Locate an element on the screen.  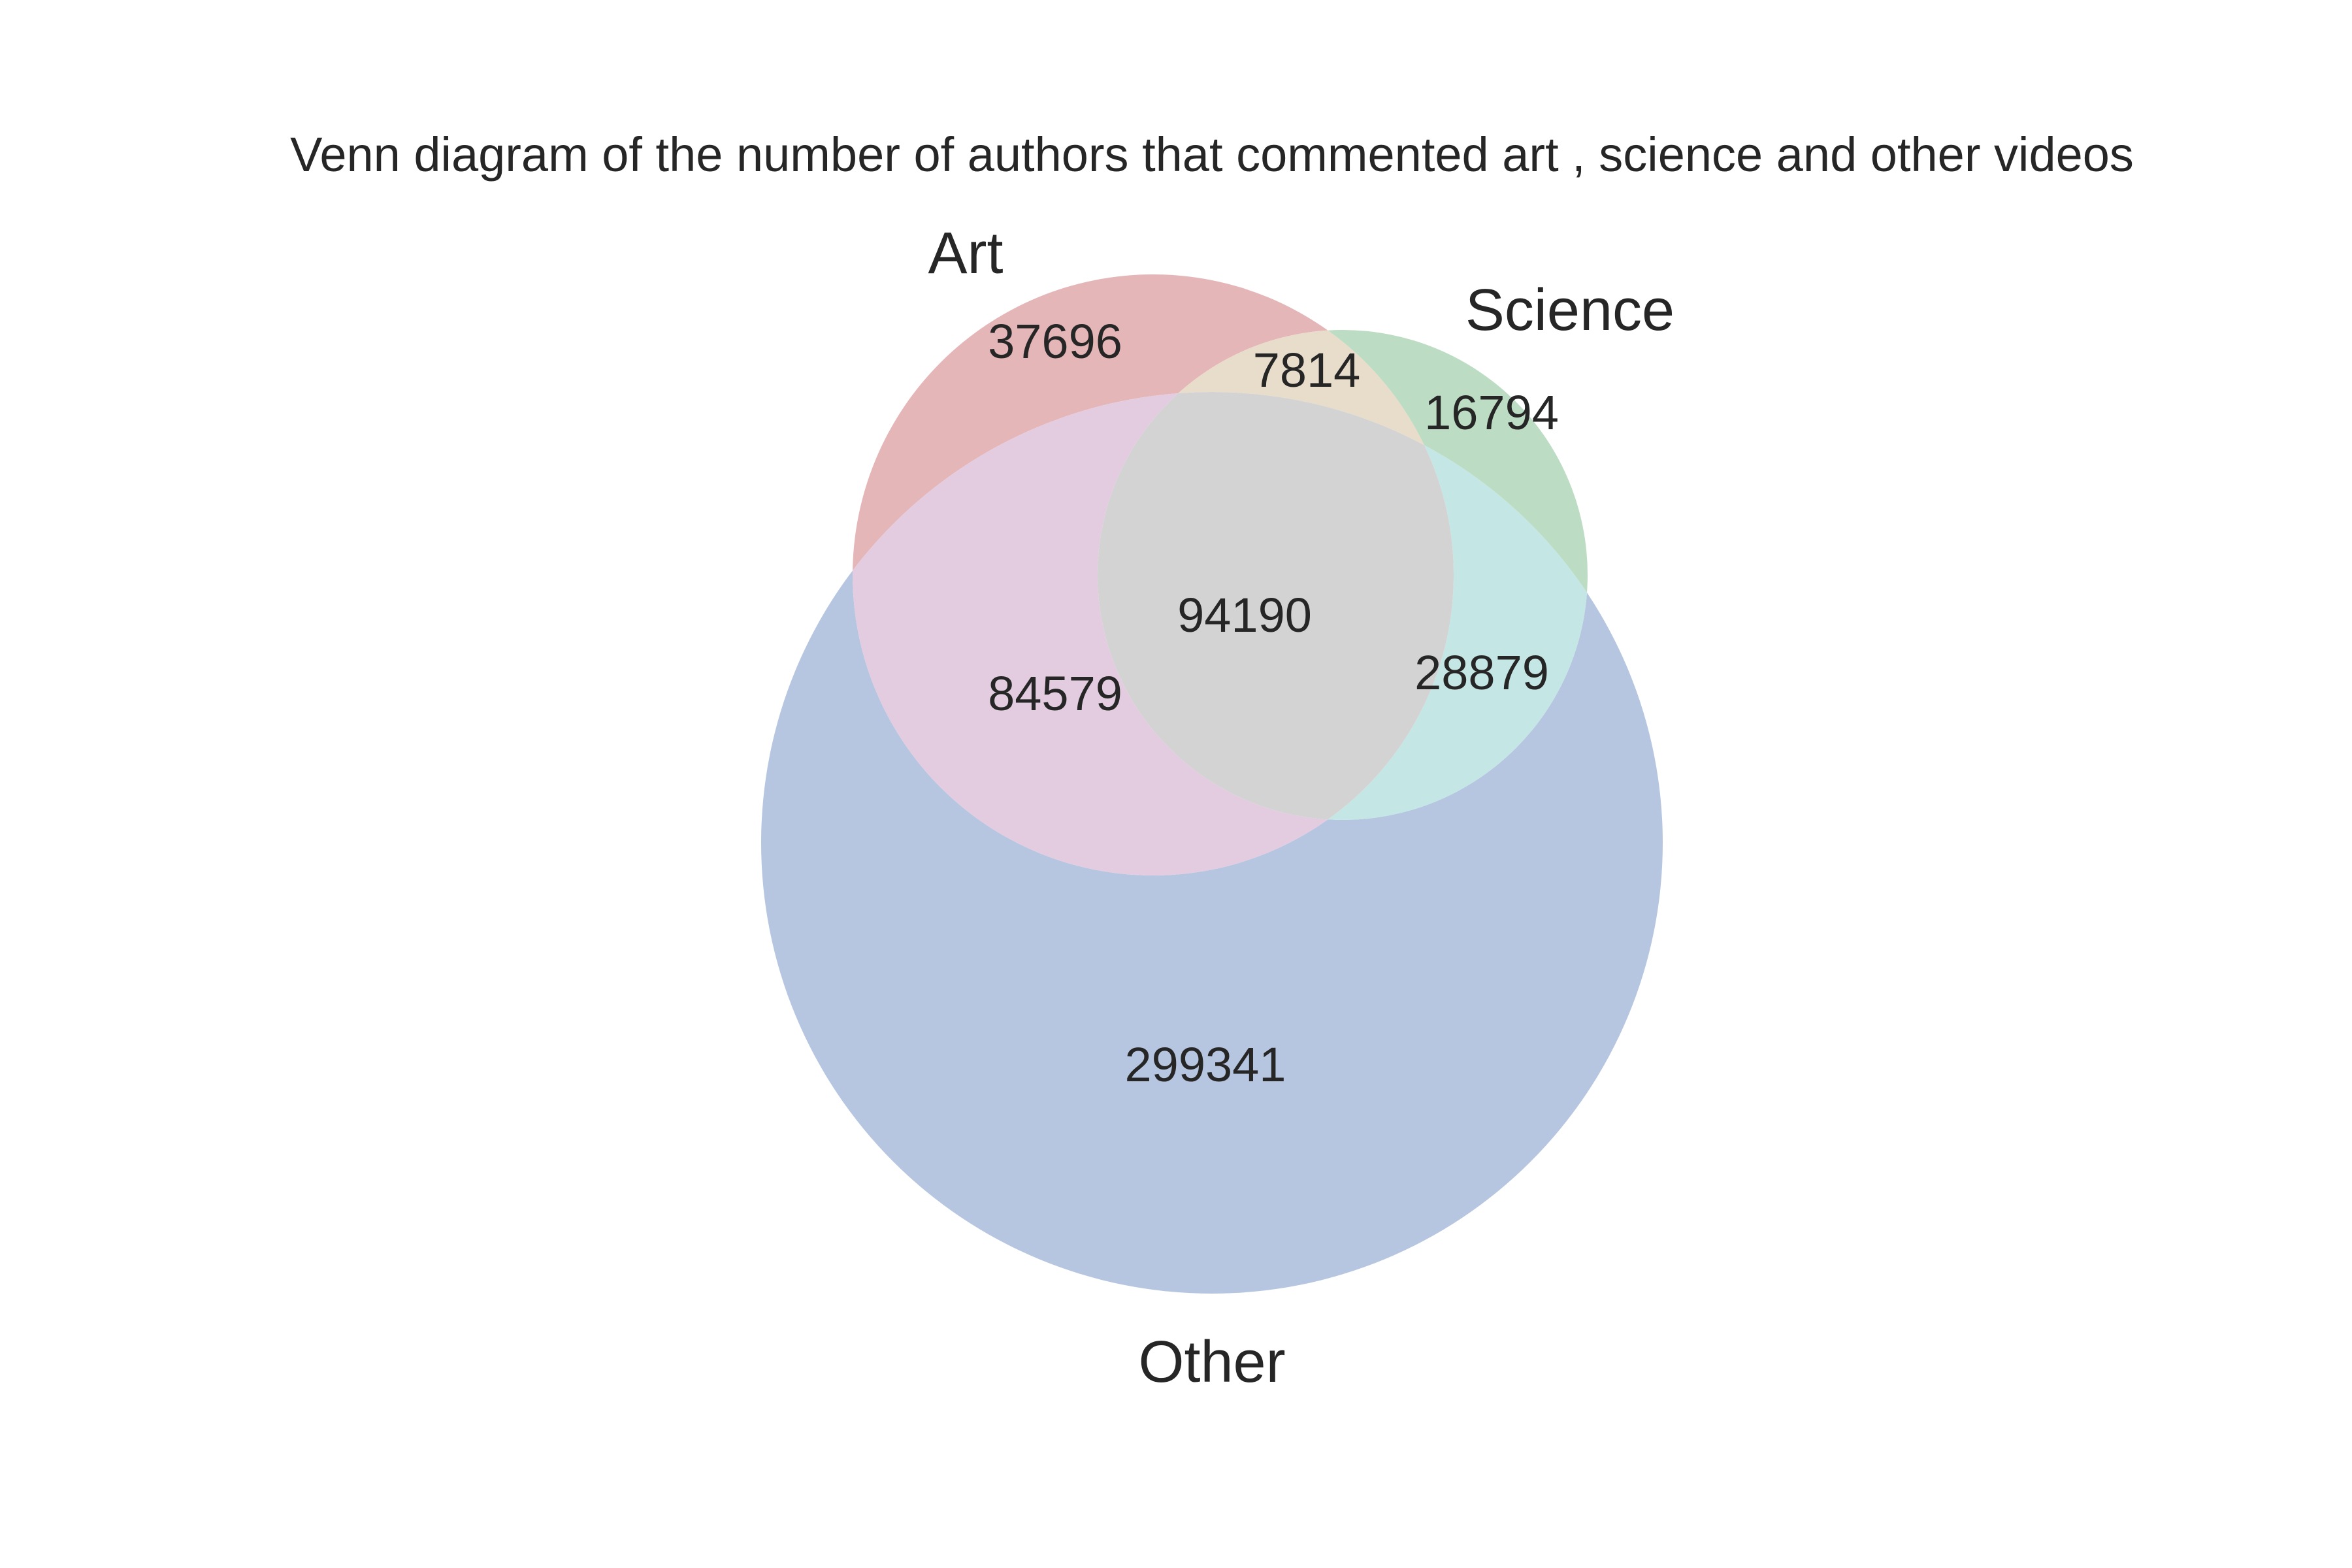
count-science-other: 28879 is located at coordinates (1481, 672).